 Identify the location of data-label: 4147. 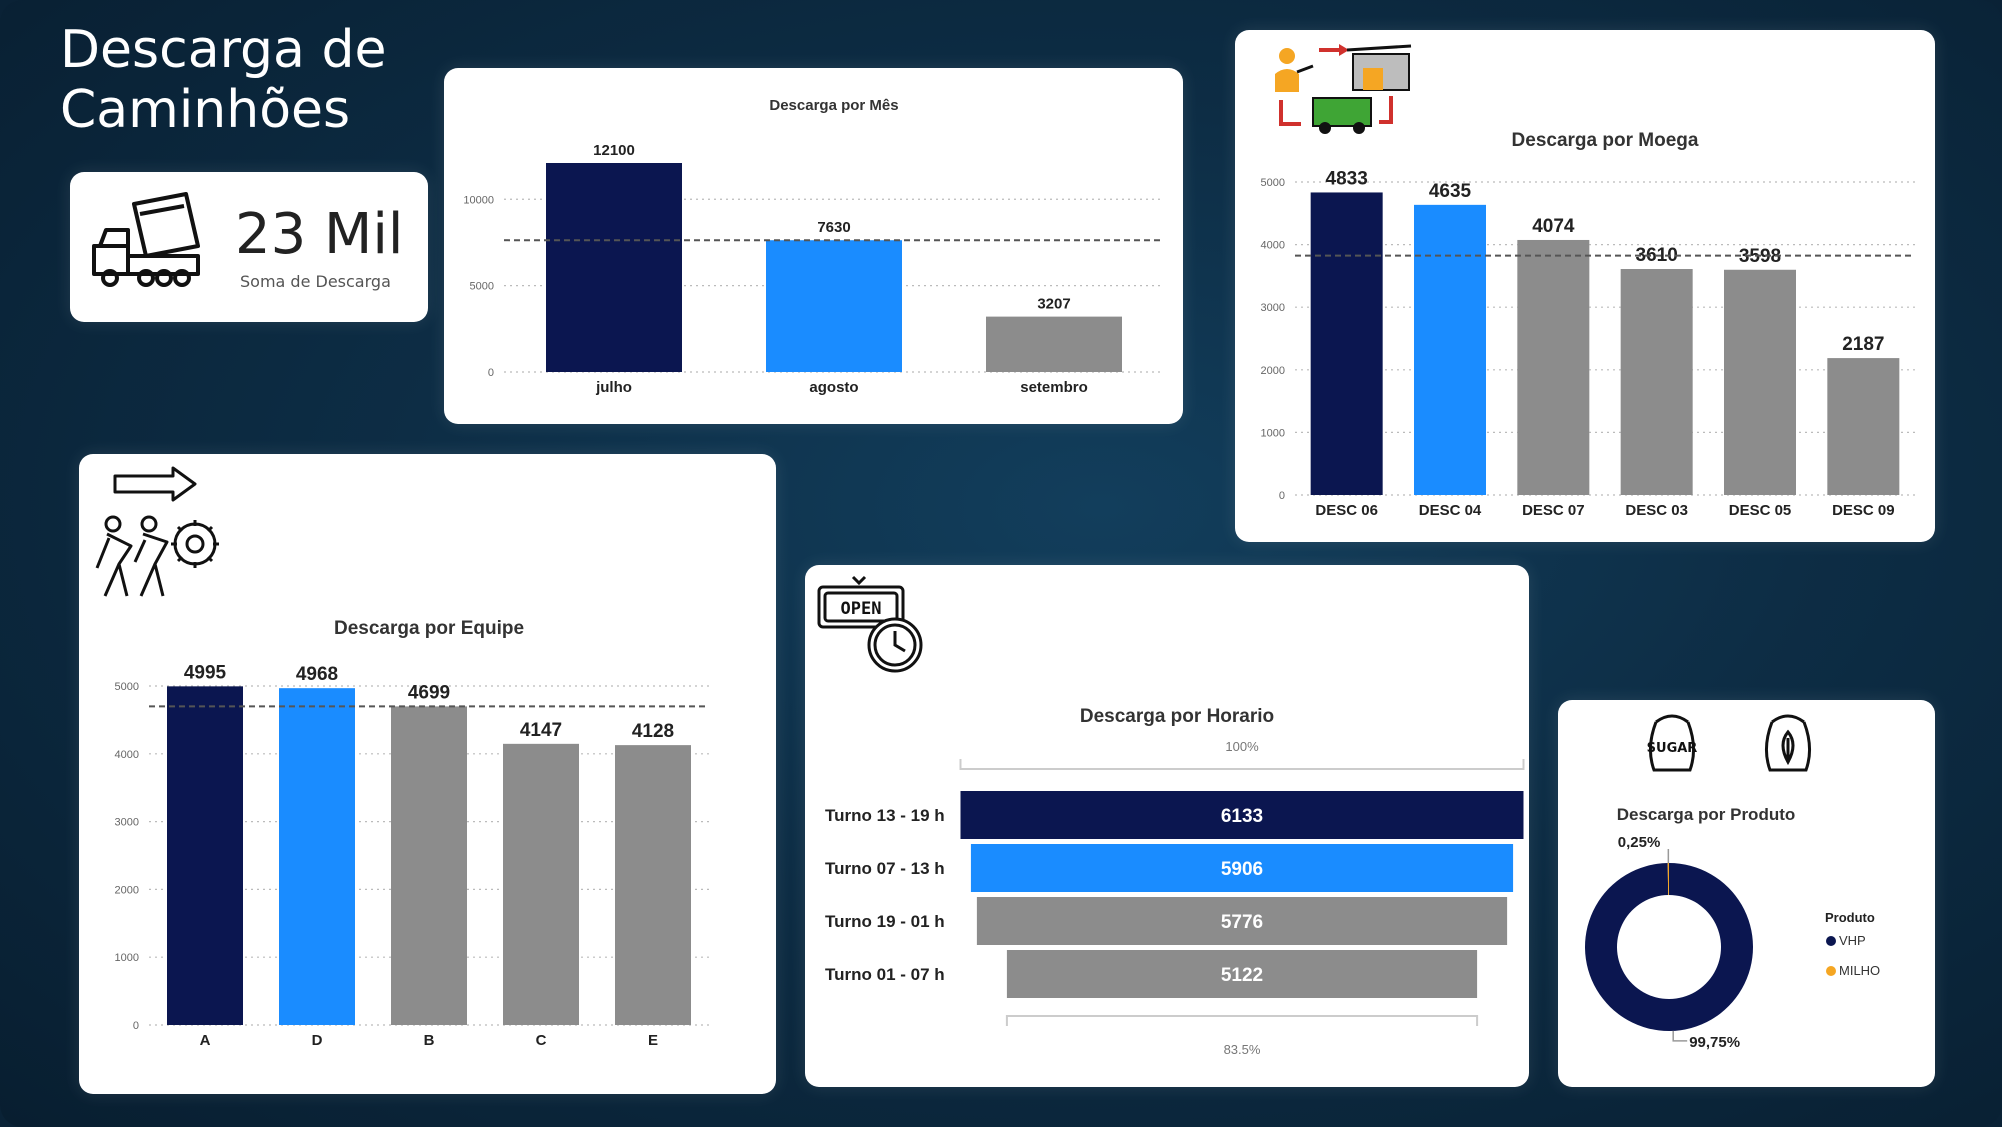
(541, 730).